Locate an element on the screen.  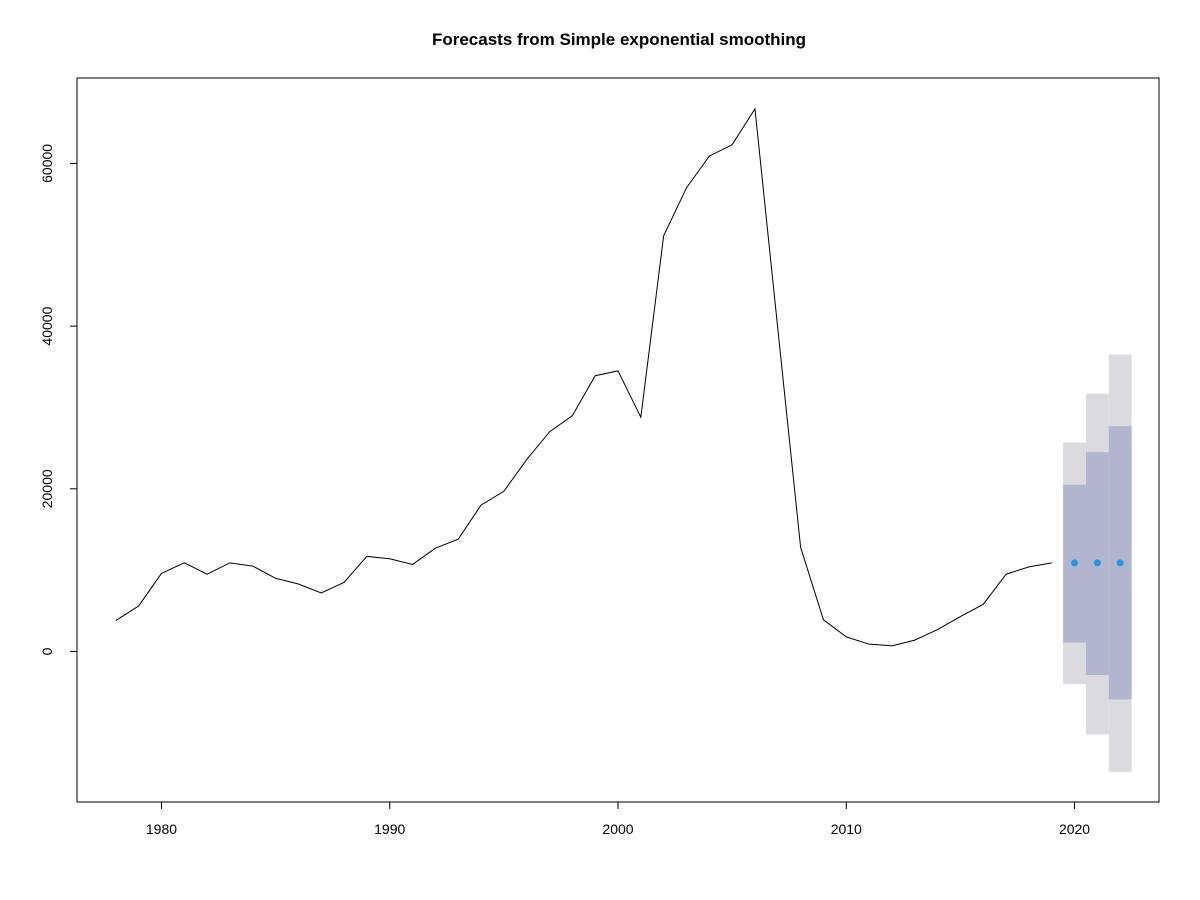
y-tick-label: 20000 is located at coordinates (47, 488).